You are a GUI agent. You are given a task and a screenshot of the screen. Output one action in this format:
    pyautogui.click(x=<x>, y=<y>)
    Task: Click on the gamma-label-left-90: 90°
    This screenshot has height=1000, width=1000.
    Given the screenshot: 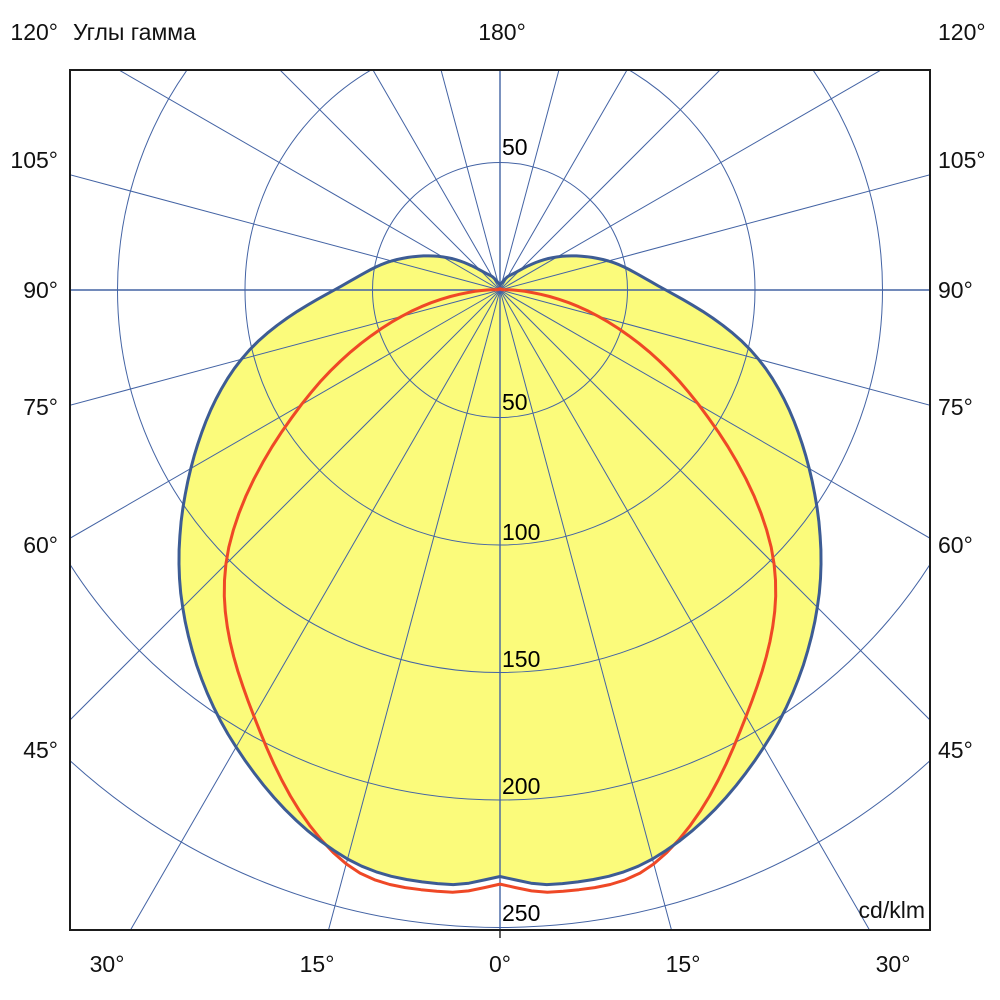 What is the action you would take?
    pyautogui.click(x=40, y=290)
    